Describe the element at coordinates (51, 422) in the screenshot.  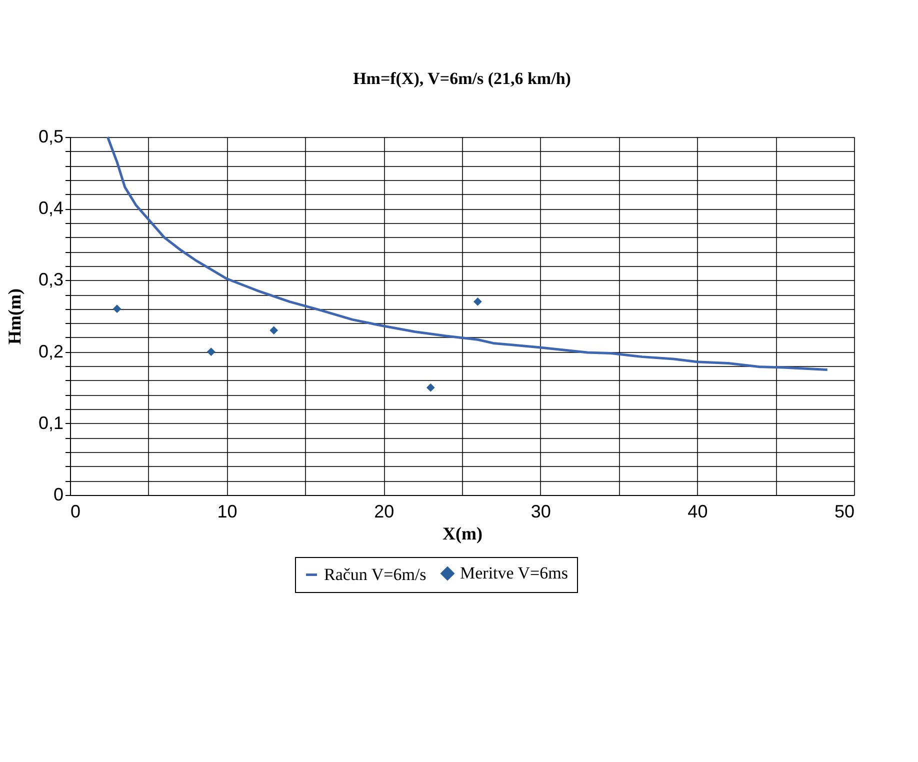
I see `y-tick-label: 0,1` at that location.